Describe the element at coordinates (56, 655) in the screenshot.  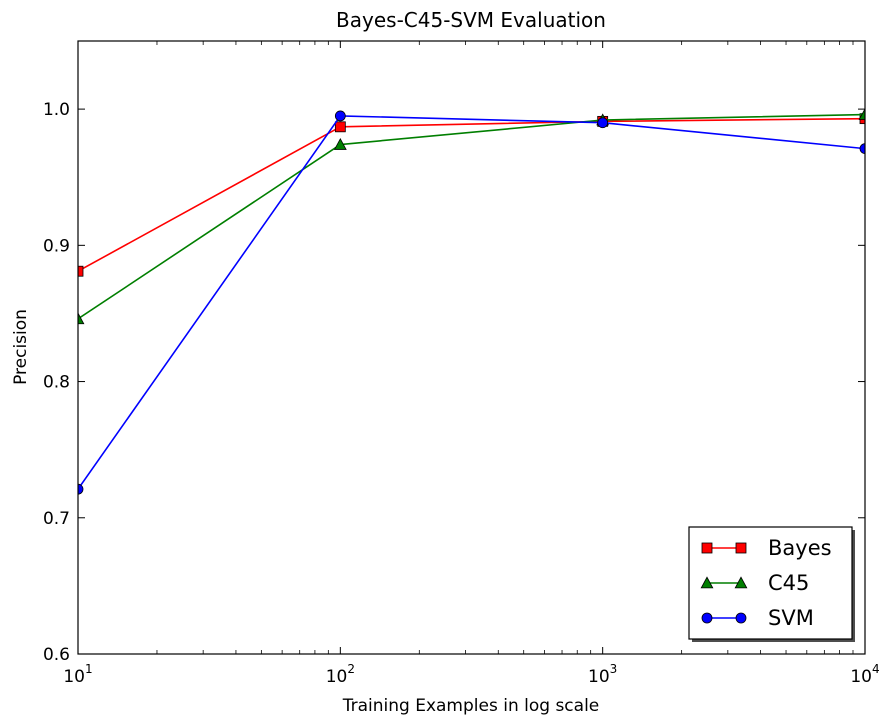
I see `y-tick-label: 0.6` at that location.